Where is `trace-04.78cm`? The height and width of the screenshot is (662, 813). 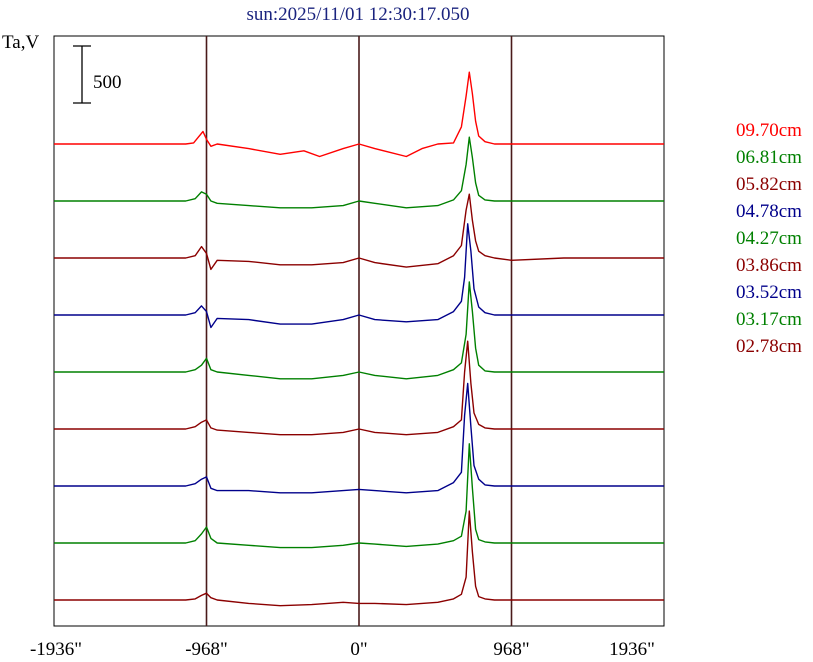
trace-04.78cm is located at coordinates (359, 276).